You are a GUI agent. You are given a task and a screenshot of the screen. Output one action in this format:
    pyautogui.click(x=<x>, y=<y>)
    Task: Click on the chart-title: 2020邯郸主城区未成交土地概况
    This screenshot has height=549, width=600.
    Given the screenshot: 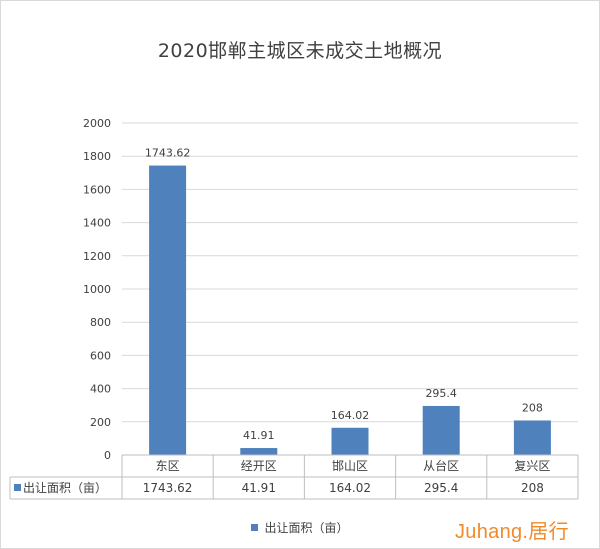 What is the action you would take?
    pyautogui.click(x=300, y=51)
    